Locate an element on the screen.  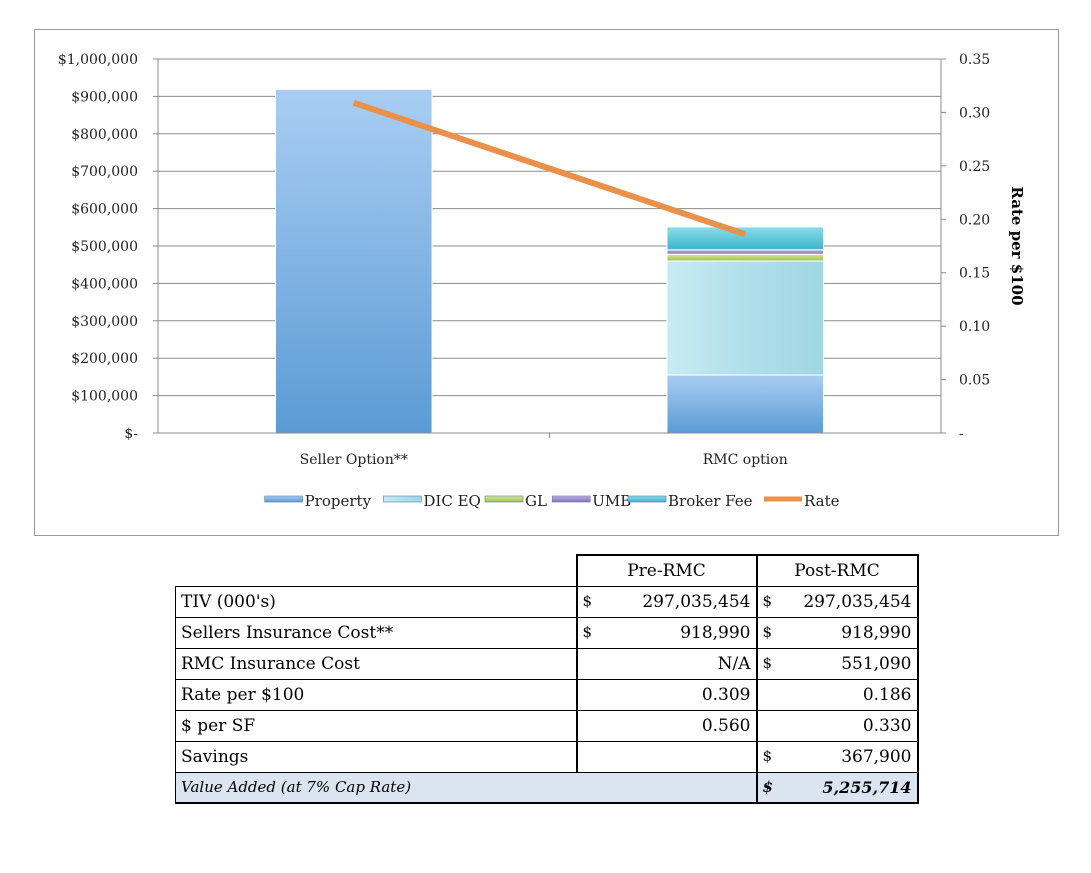
x-tick-label: Seller Option** is located at coordinates (354, 460).